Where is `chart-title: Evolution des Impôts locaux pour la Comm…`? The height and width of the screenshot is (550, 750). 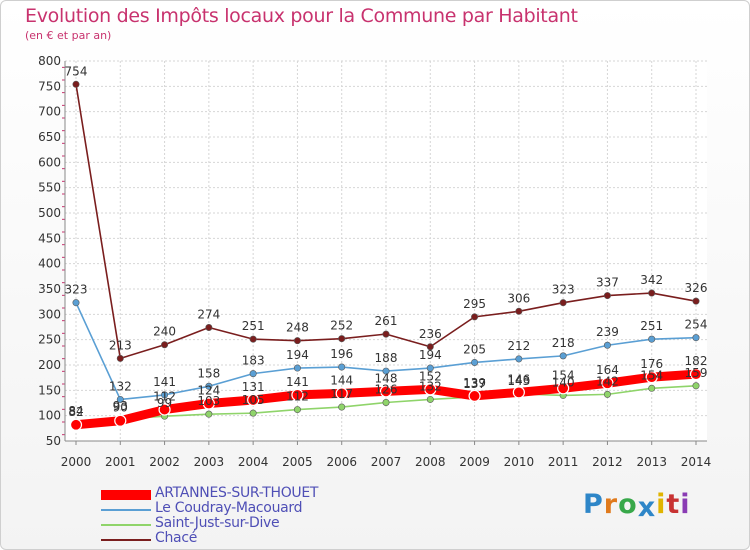
chart-title: Evolution des Impôts locaux pour la Comm… is located at coordinates (301, 16).